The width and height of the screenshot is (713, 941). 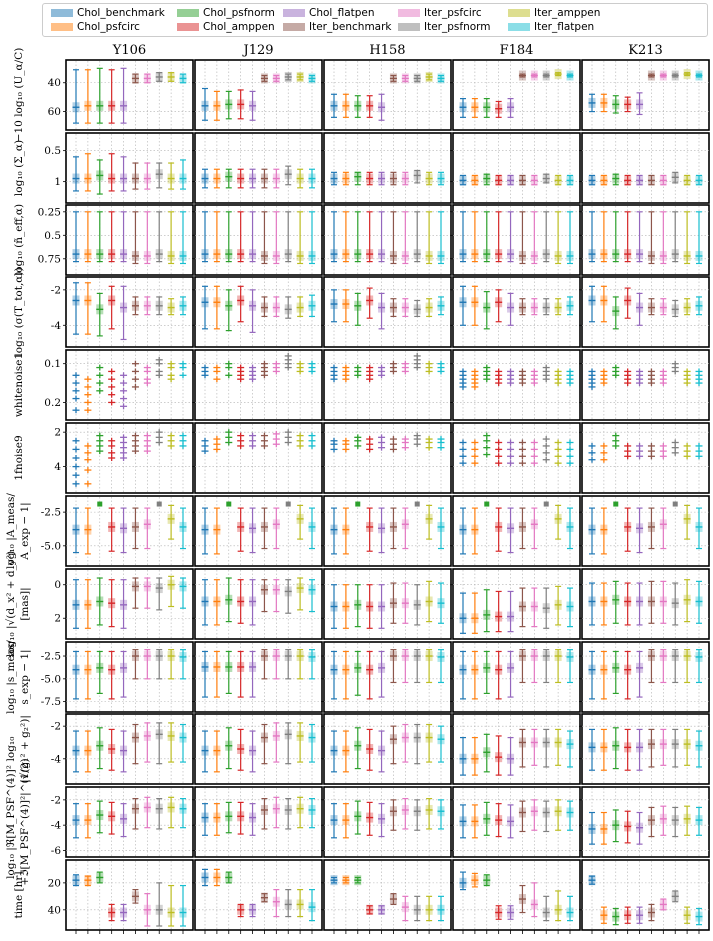 I want to click on y-tick-label: 0.5, so click(x=52, y=151).